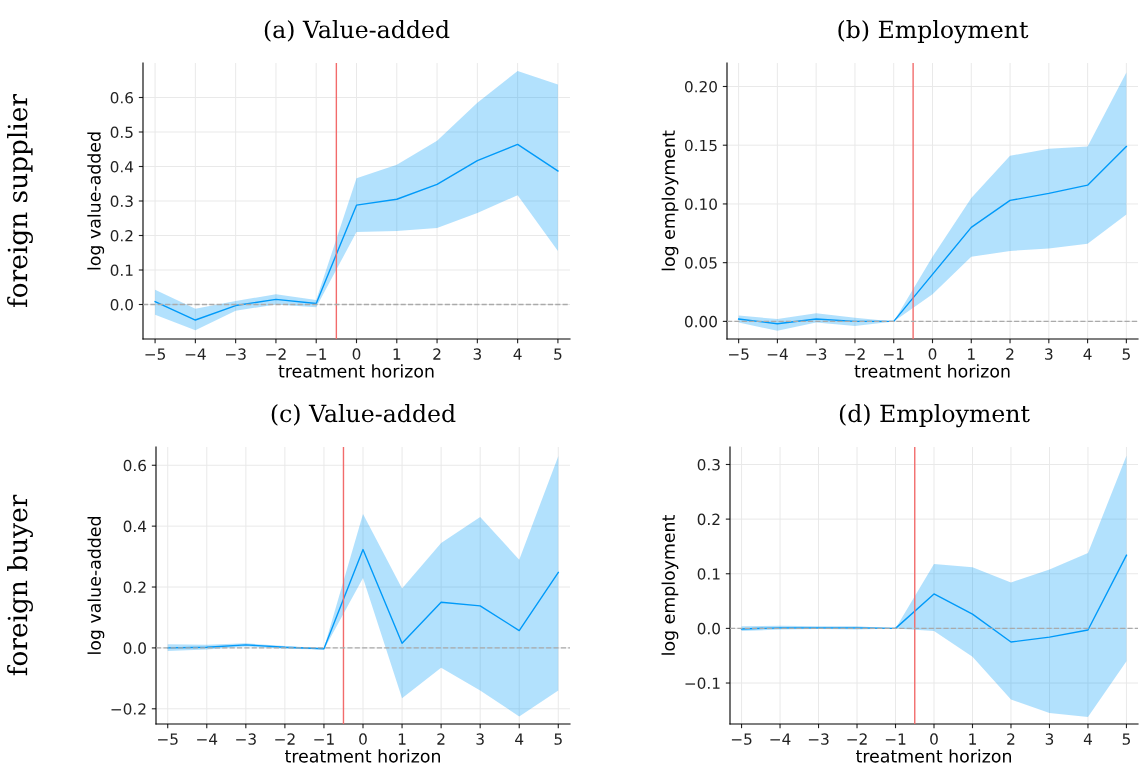 The width and height of the screenshot is (1146, 771). What do you see at coordinates (702, 683) in the screenshot?
I see `y-tick-label: −0.1` at bounding box center [702, 683].